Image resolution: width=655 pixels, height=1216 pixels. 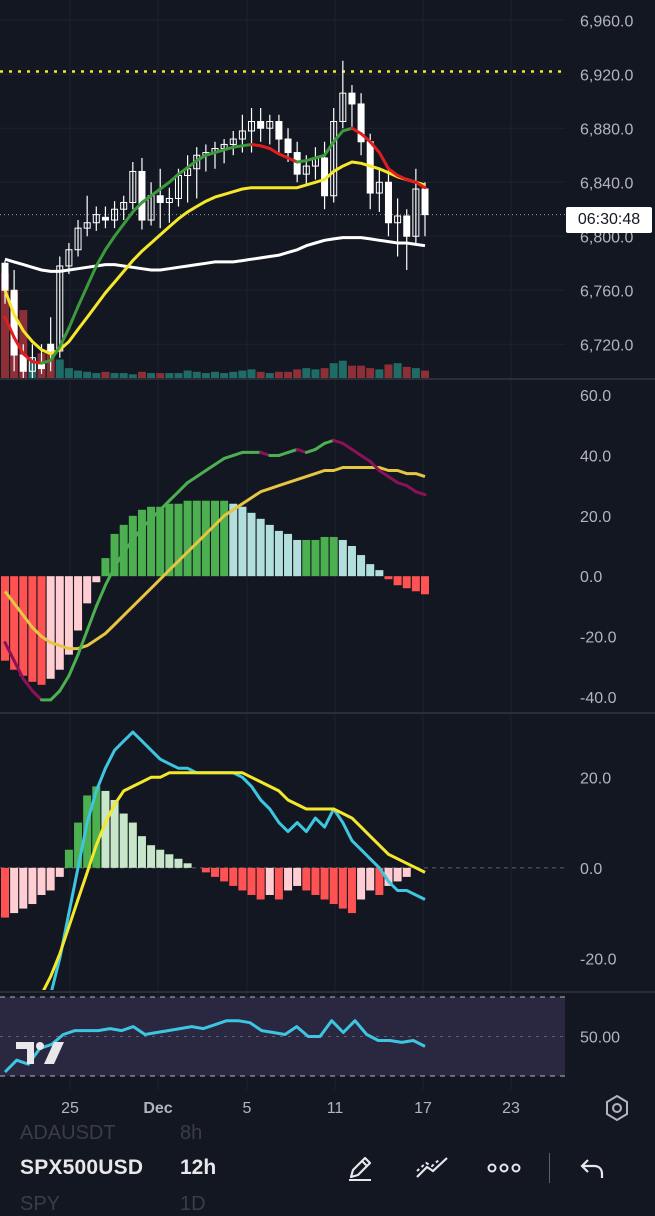 What do you see at coordinates (198, 1167) in the screenshot?
I see `interval-label: 12h` at bounding box center [198, 1167].